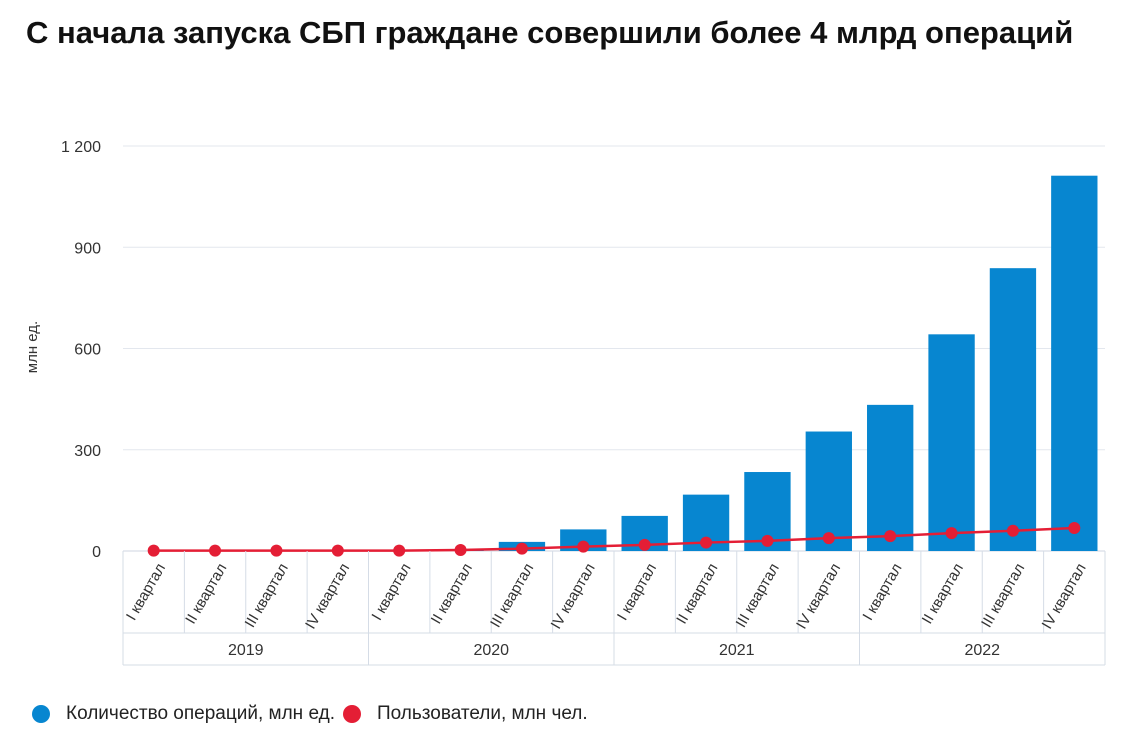 This screenshot has height=750, width=1143. I want to click on legend-label-operations: Количество операций, млн ед., so click(200, 713).